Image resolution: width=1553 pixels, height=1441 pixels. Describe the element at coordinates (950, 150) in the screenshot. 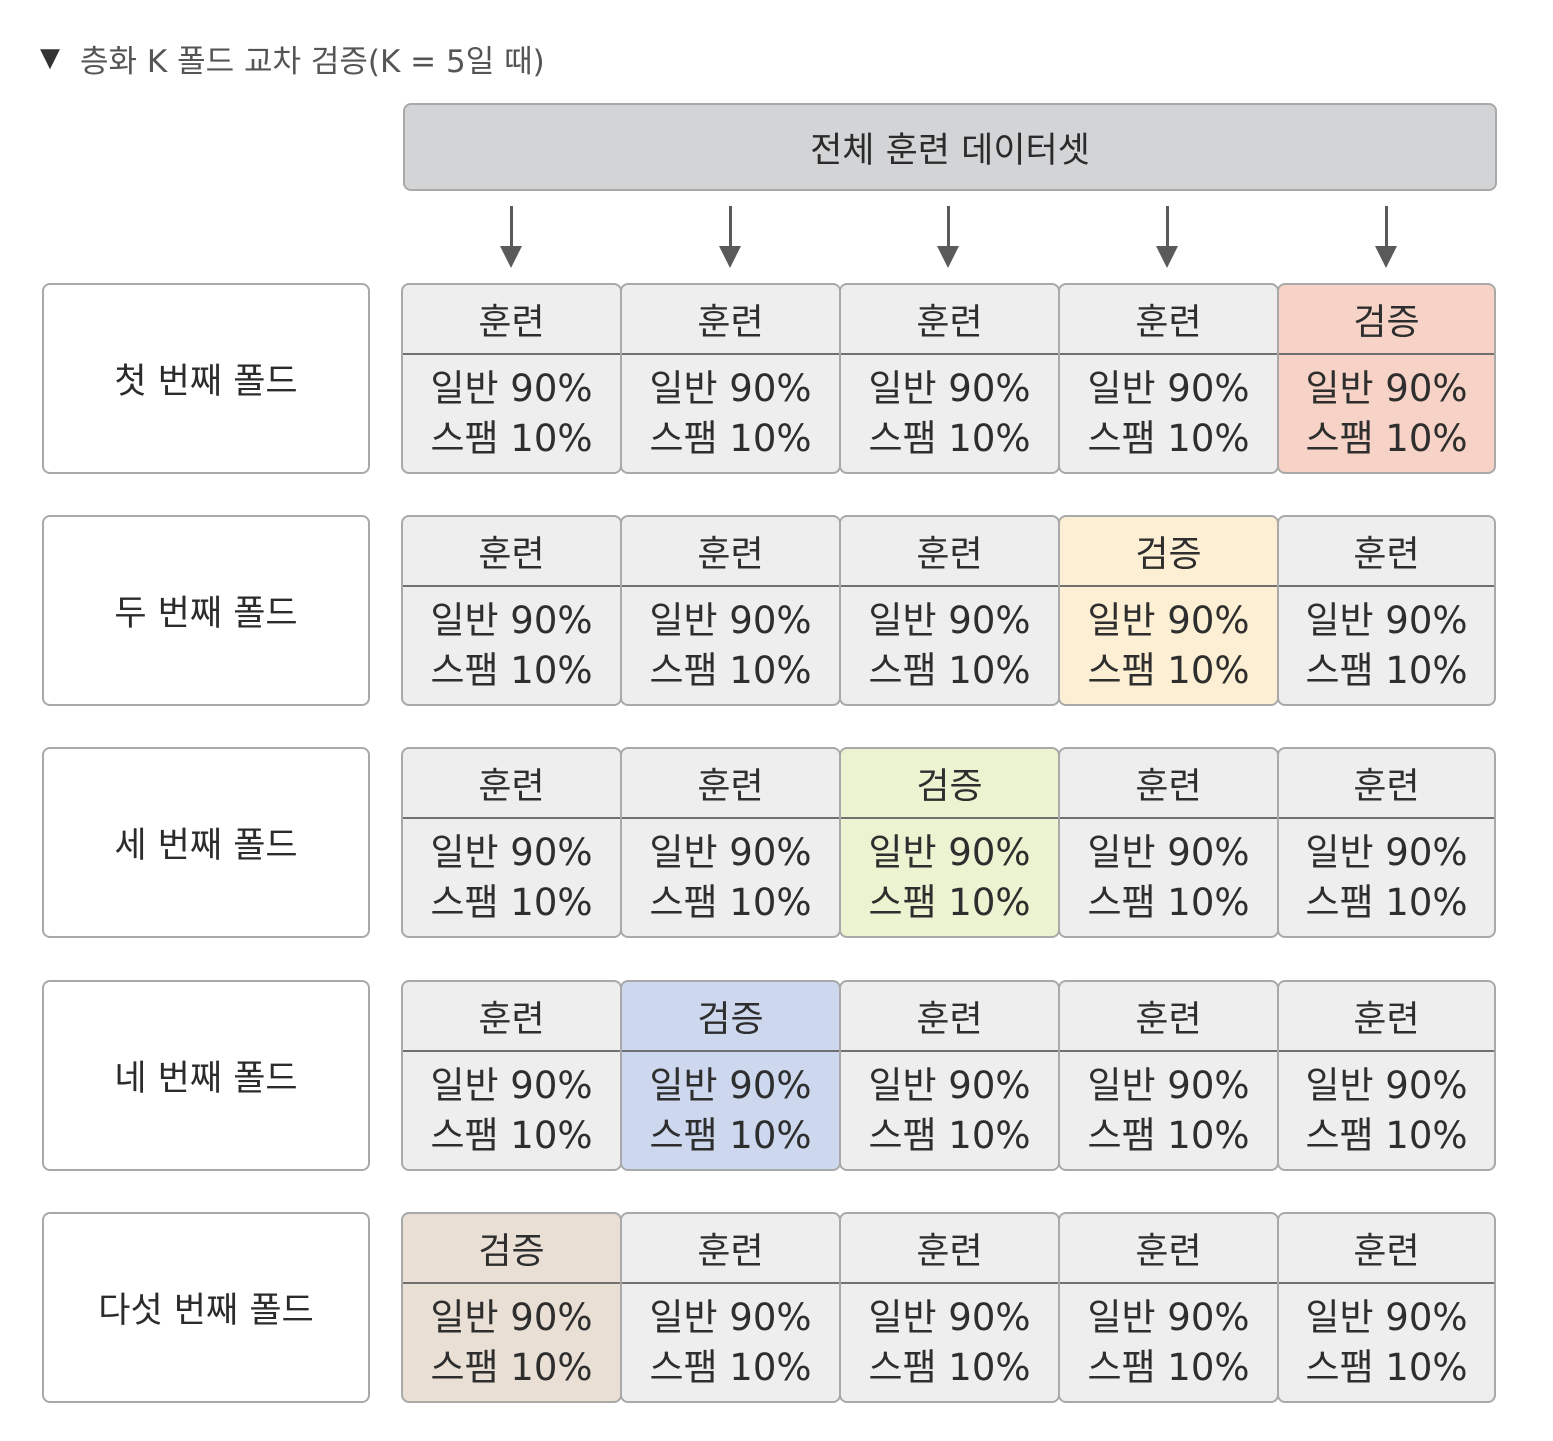

I see `dataset-label: 전체 훈련 데이터셋` at that location.